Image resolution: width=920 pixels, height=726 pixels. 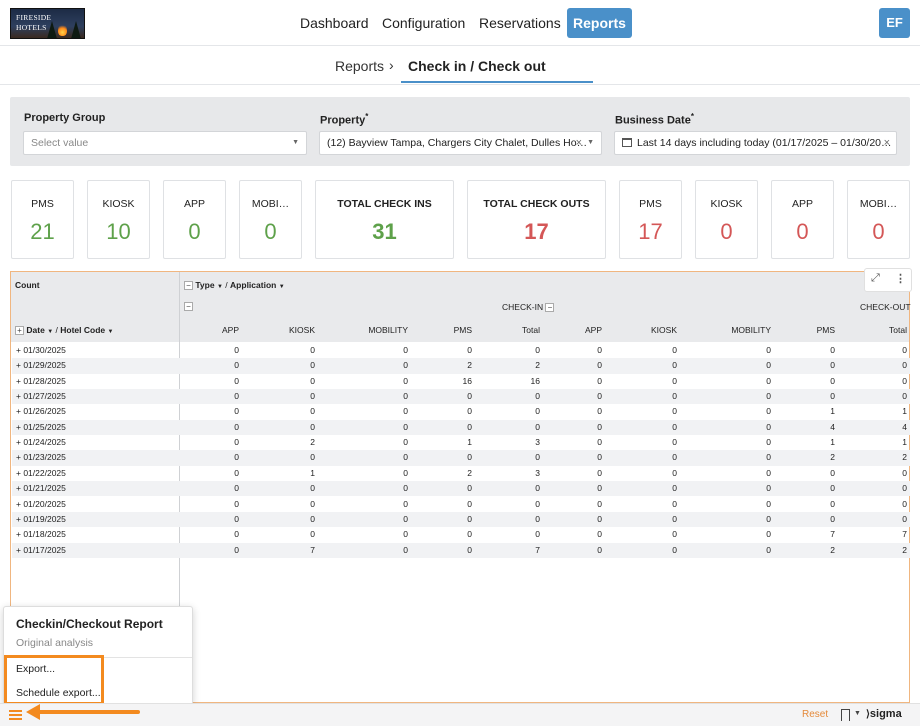 What do you see at coordinates (41, 365) in the screenshot?
I see `row-date: + 01/29/2025` at bounding box center [41, 365].